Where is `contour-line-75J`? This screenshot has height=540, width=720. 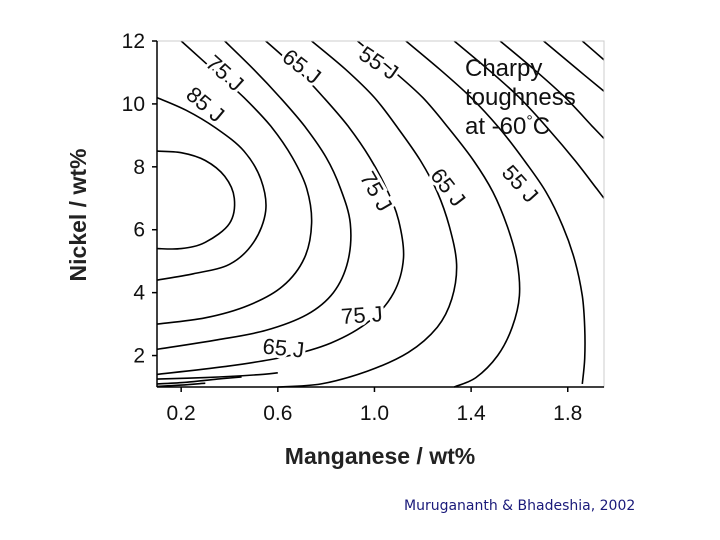
contour-line-75J is located at coordinates (234, 182).